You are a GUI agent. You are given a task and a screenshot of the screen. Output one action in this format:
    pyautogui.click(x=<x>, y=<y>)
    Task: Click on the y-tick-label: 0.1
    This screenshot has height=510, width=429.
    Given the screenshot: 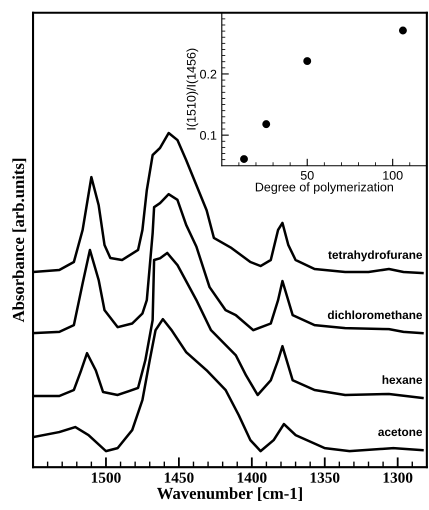 What is the action you would take?
    pyautogui.click(x=208, y=135)
    